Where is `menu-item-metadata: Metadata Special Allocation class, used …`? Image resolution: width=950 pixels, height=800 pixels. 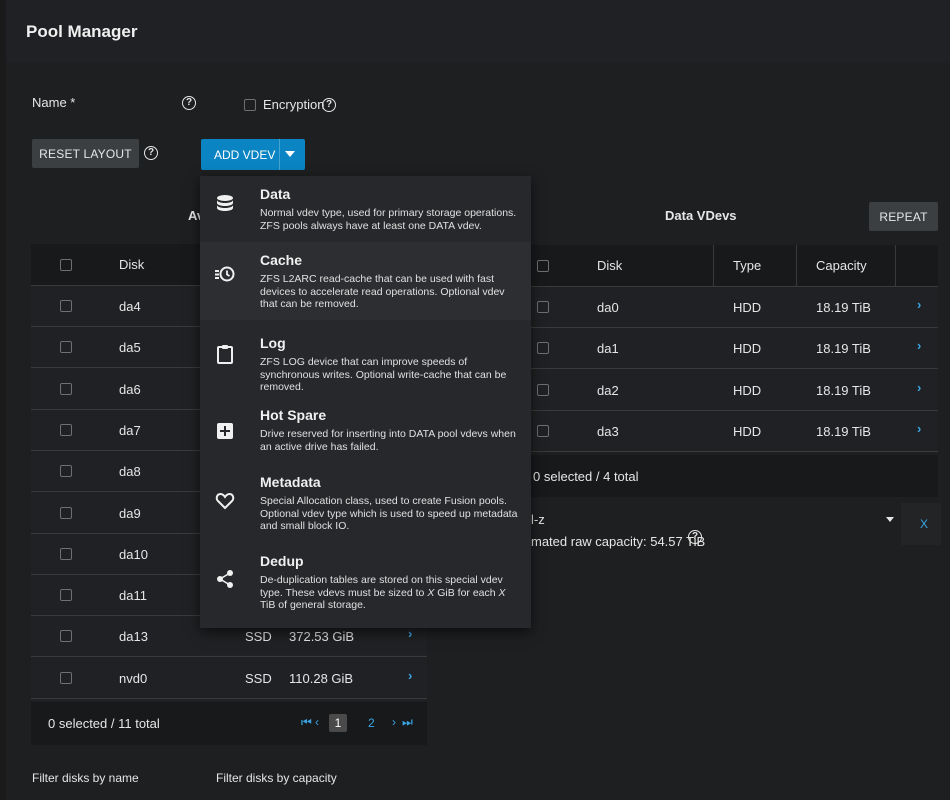
menu-item-metadata: Metadata Special Allocation class, used … is located at coordinates (365, 503).